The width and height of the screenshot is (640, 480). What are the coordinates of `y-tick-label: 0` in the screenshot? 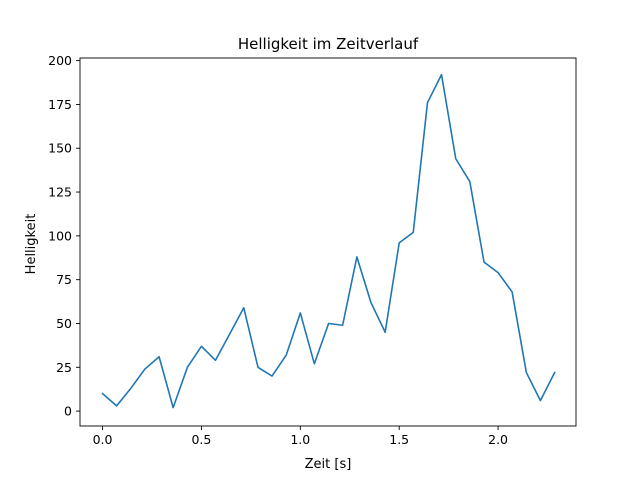 It's located at (68, 411).